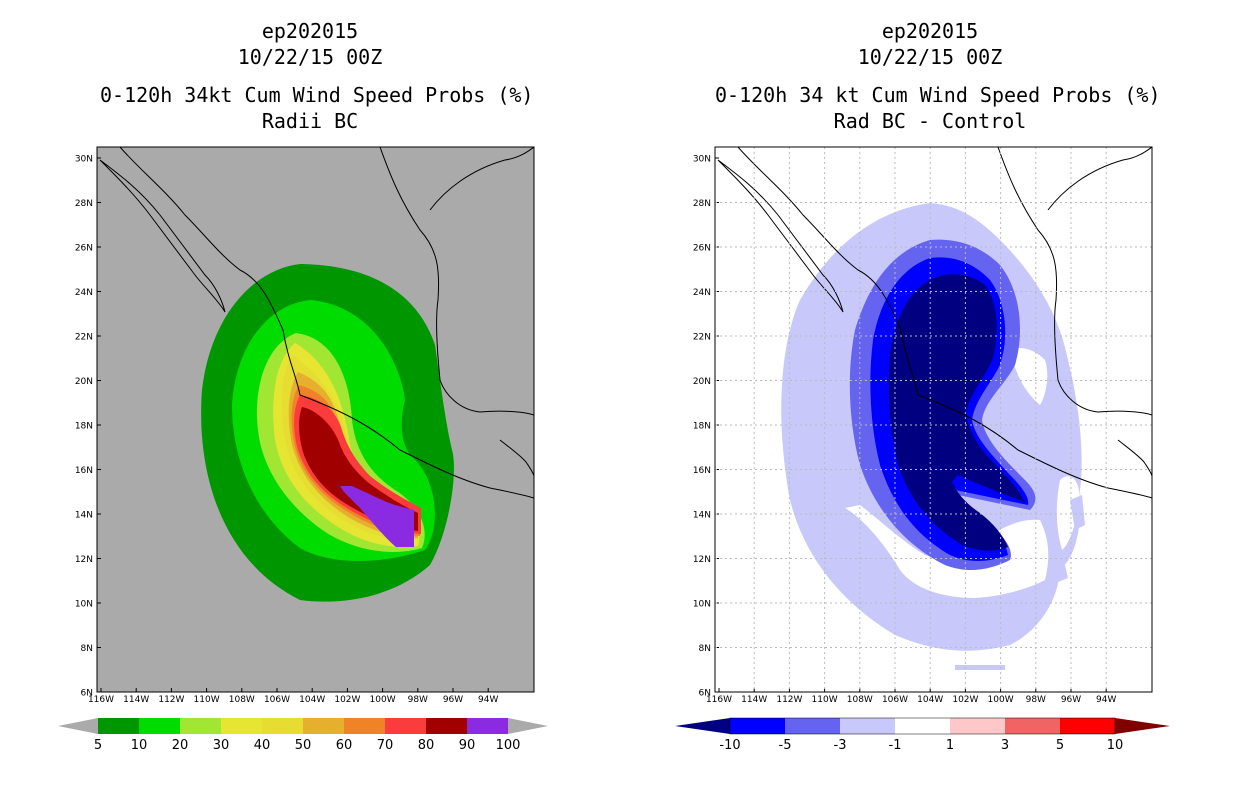  I want to click on right-lat-label: 24N, so click(702, 293).